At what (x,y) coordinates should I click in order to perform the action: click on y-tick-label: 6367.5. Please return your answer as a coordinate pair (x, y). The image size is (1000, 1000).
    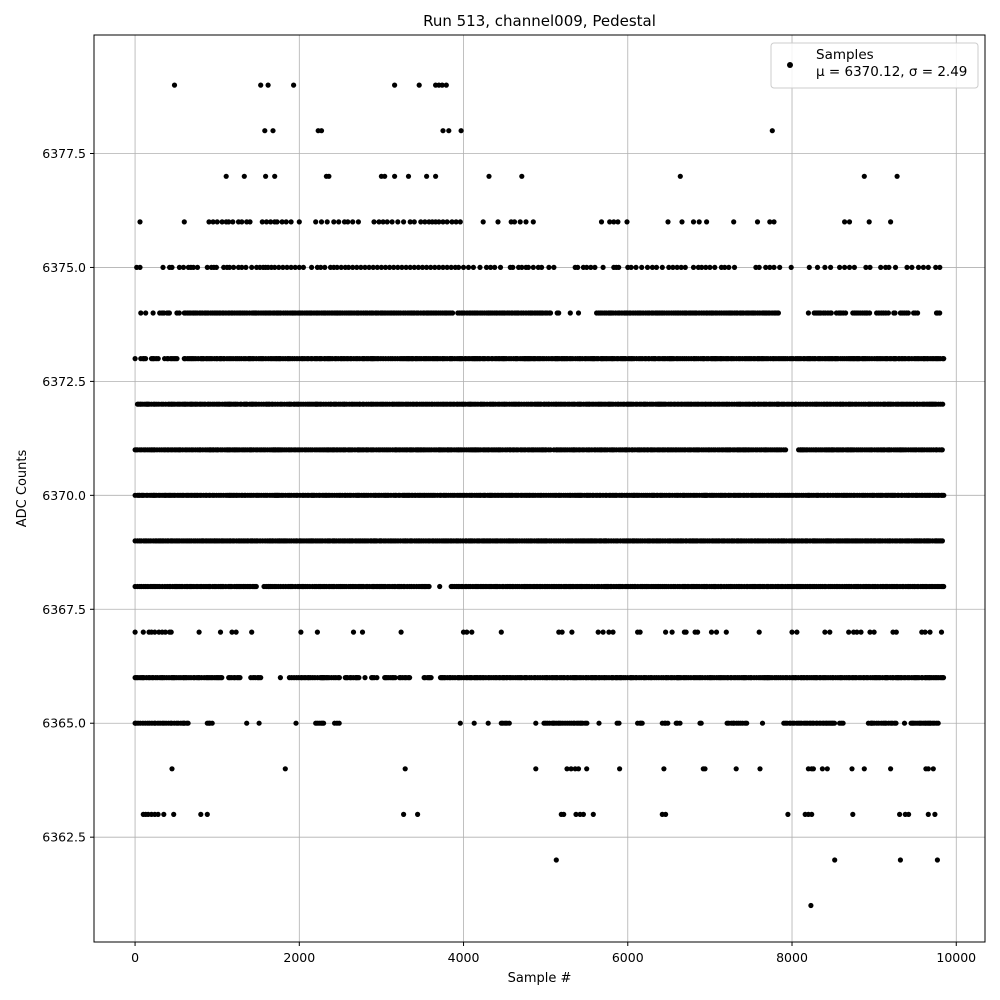
    Looking at the image, I should click on (64, 609).